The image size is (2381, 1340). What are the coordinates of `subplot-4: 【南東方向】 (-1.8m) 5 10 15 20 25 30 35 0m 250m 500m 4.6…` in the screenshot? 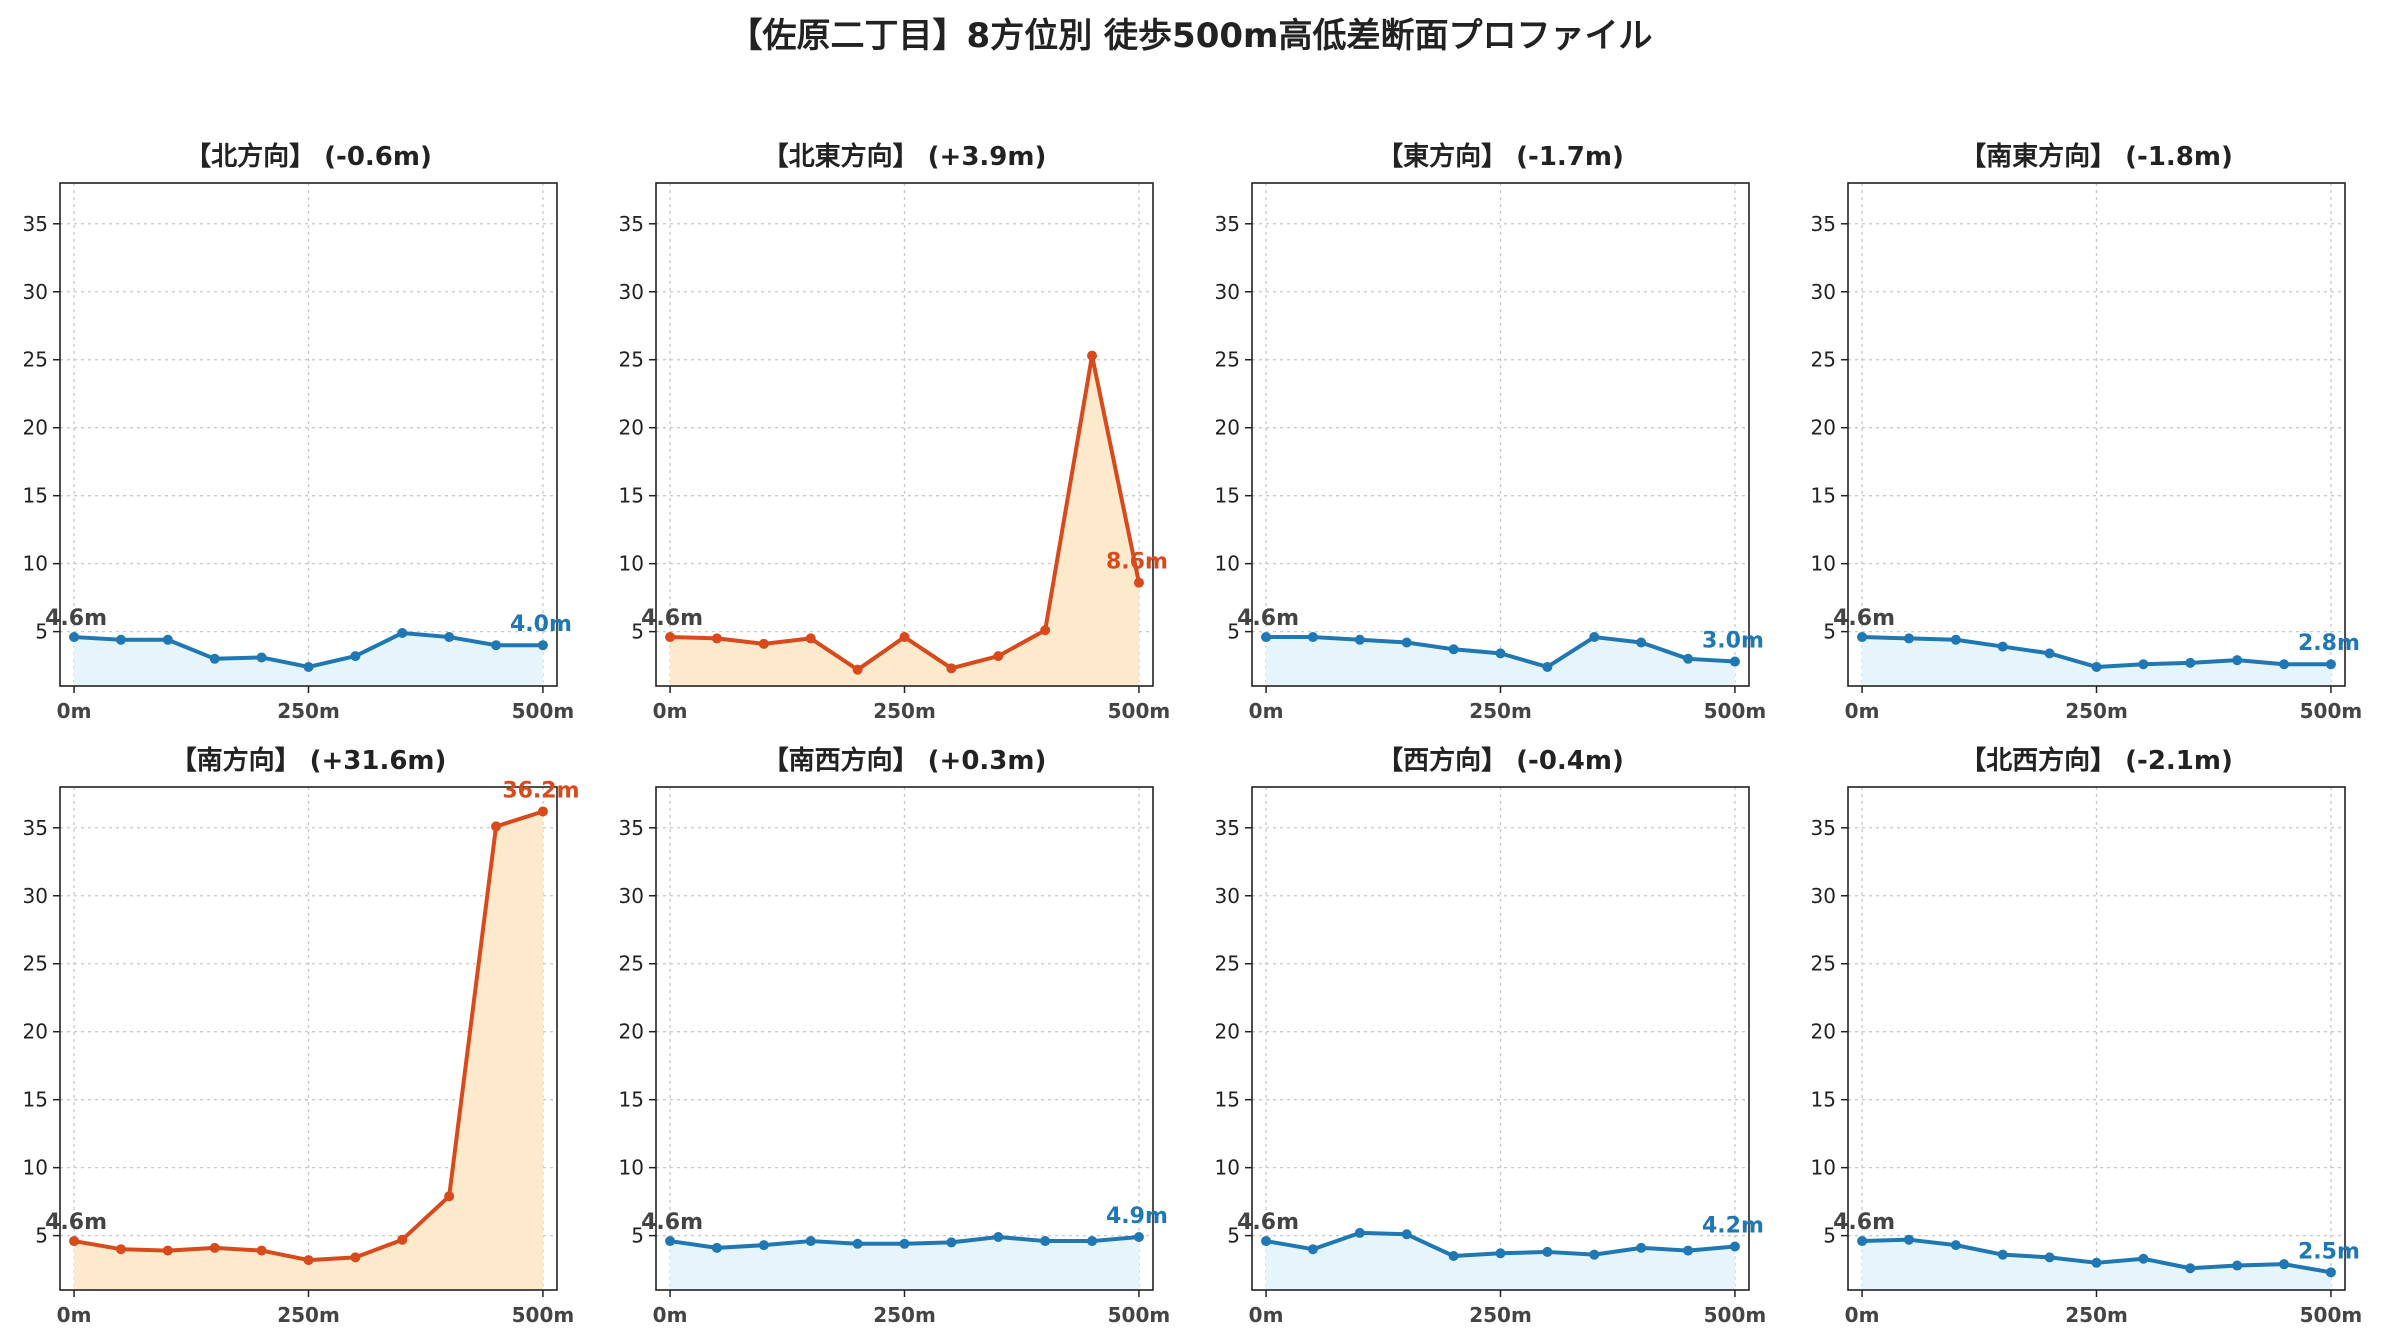 It's located at (2087, 432).